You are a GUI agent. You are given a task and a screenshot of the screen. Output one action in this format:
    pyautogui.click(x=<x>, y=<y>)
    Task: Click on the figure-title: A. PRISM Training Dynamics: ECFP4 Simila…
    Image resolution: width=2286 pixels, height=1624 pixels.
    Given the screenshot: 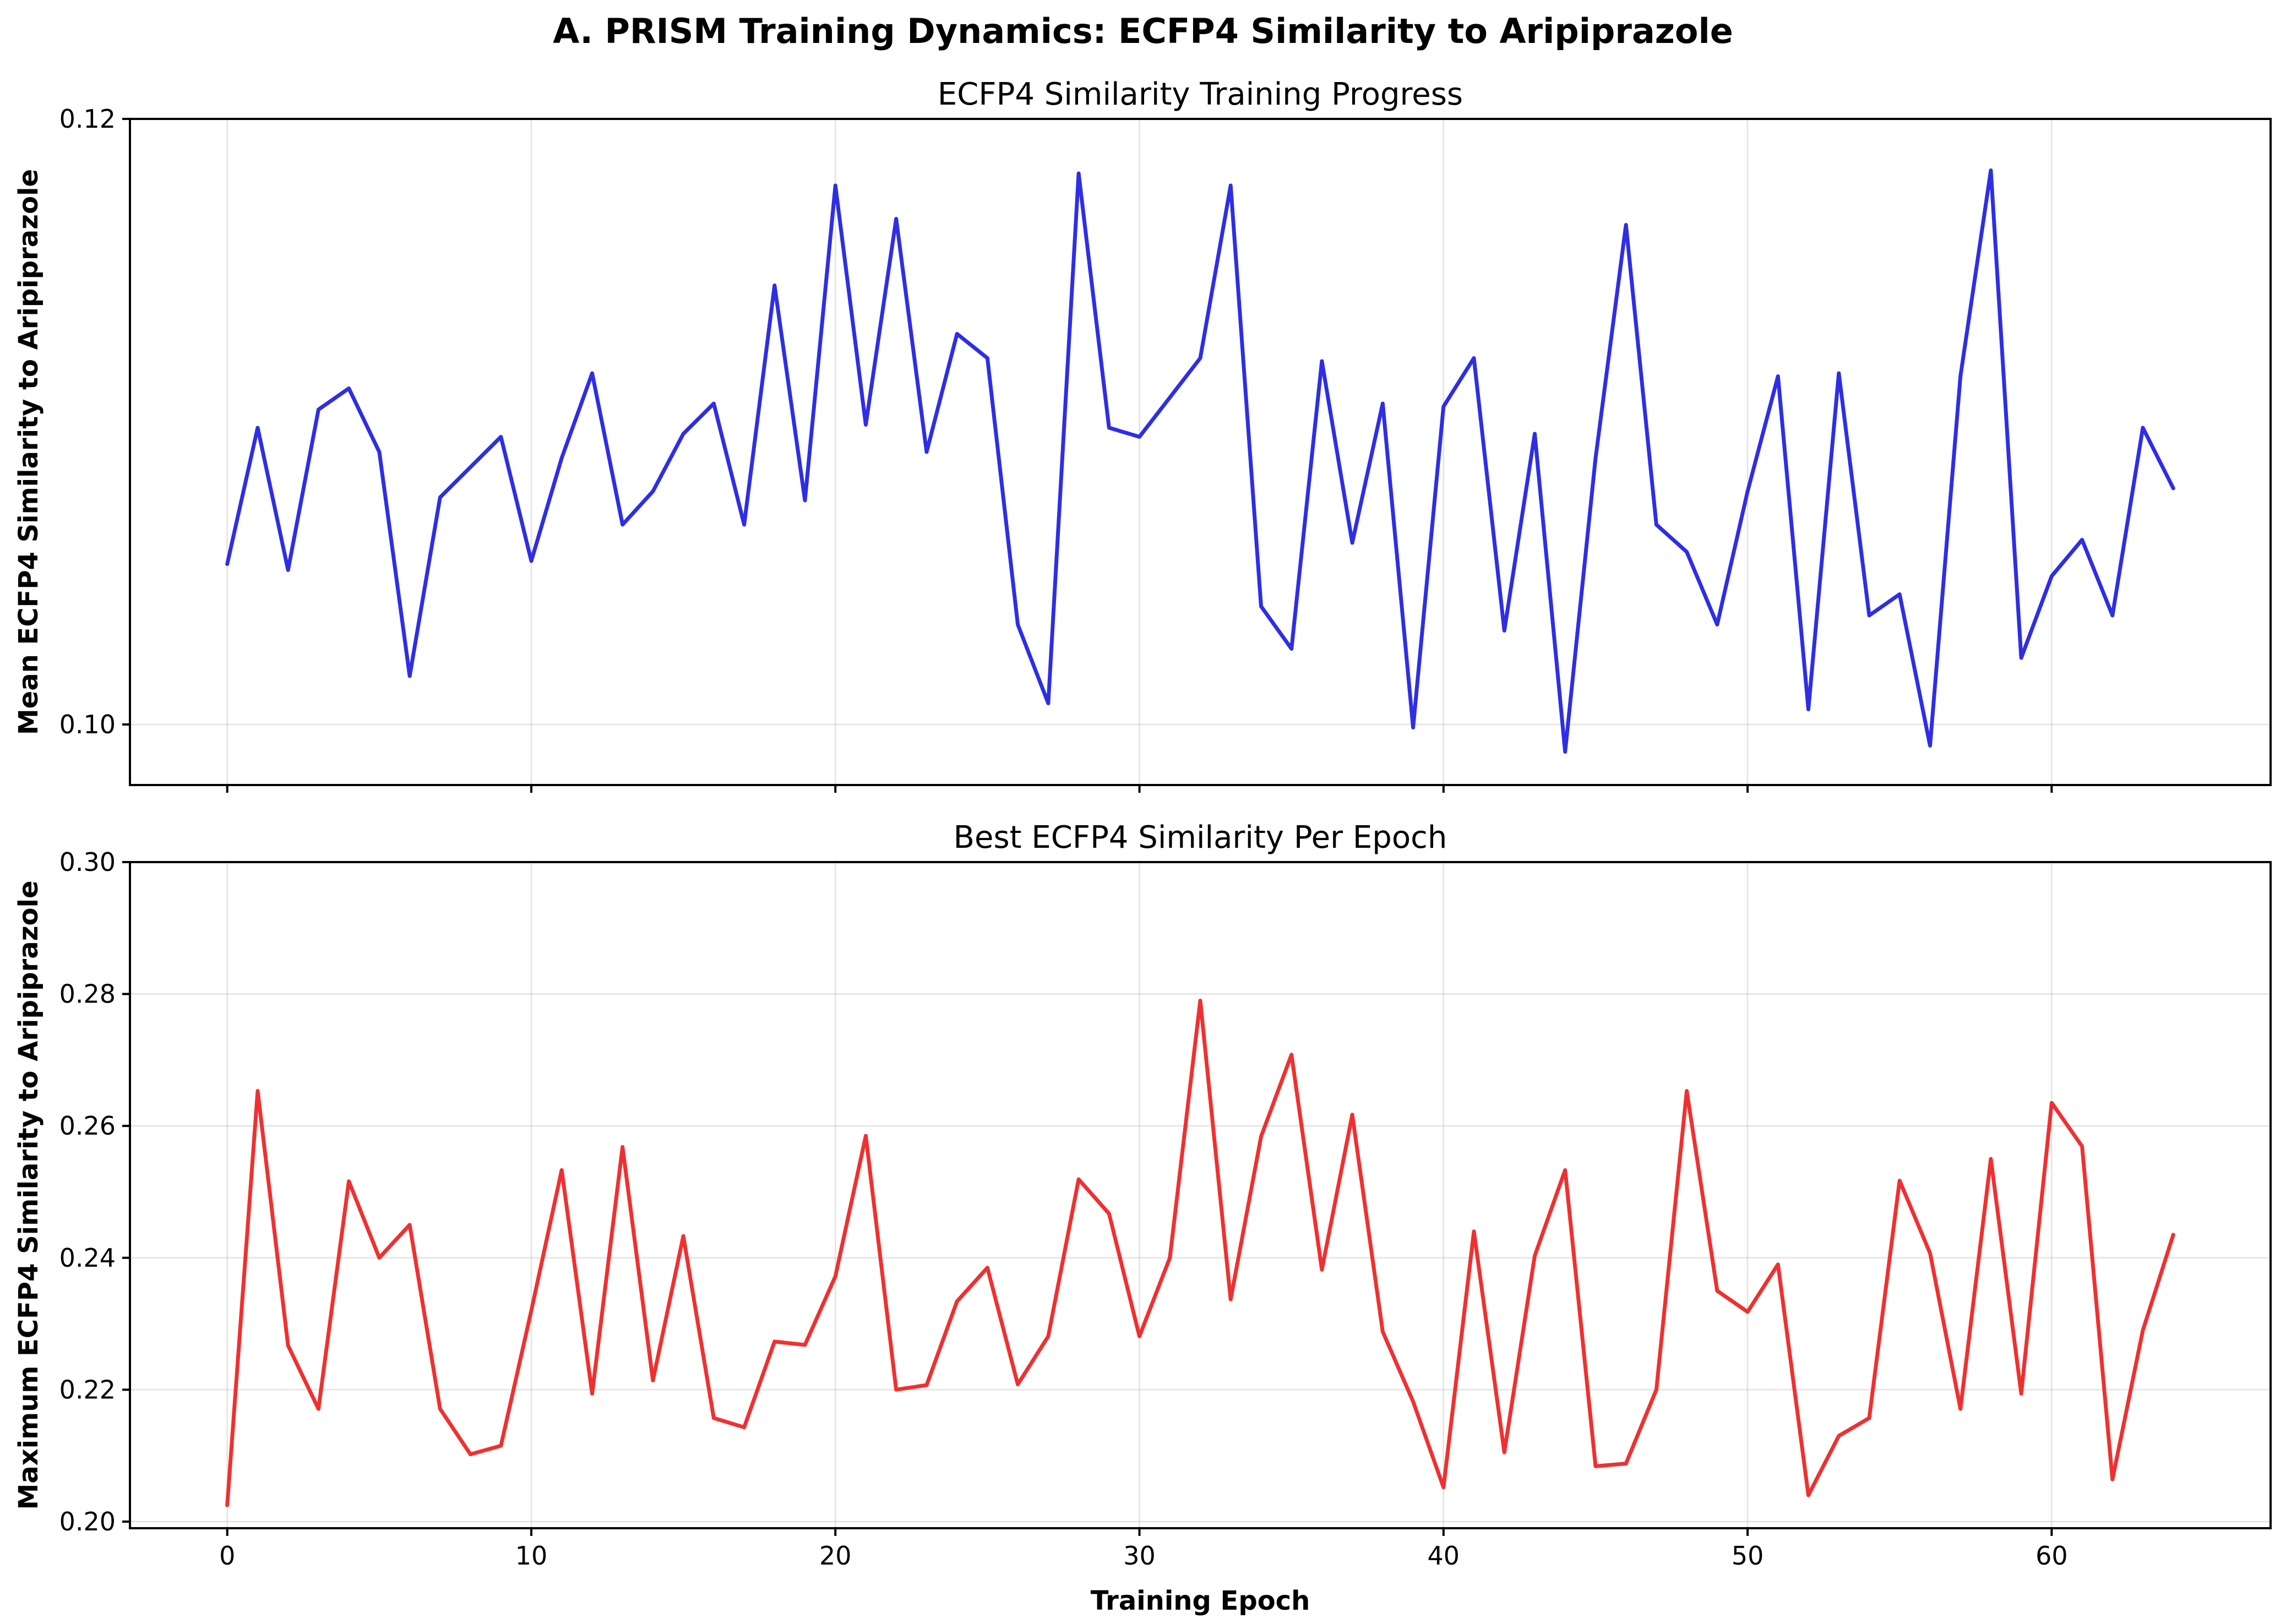 What is the action you would take?
    pyautogui.click(x=1143, y=31)
    